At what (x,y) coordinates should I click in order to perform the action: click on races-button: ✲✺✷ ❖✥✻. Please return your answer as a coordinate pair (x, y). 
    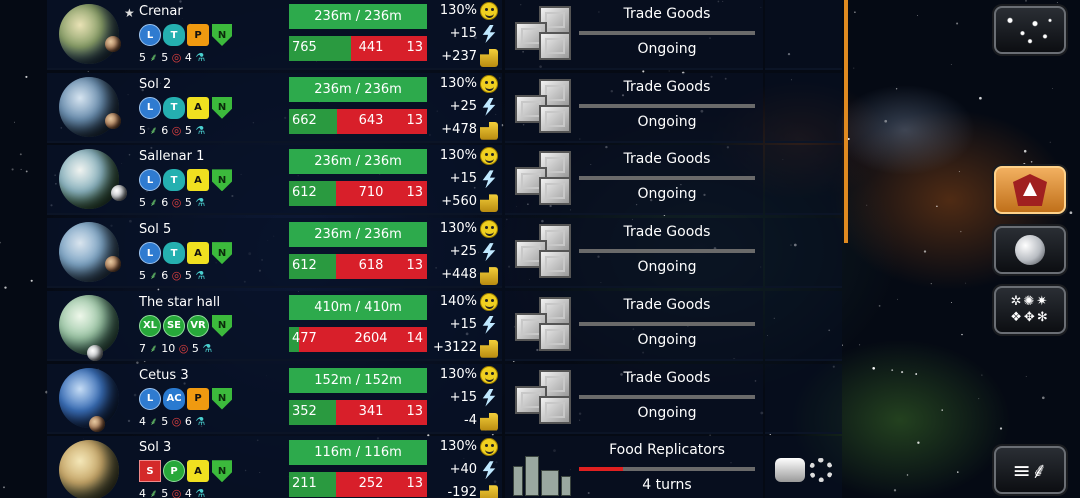
    Looking at the image, I should click on (1030, 310).